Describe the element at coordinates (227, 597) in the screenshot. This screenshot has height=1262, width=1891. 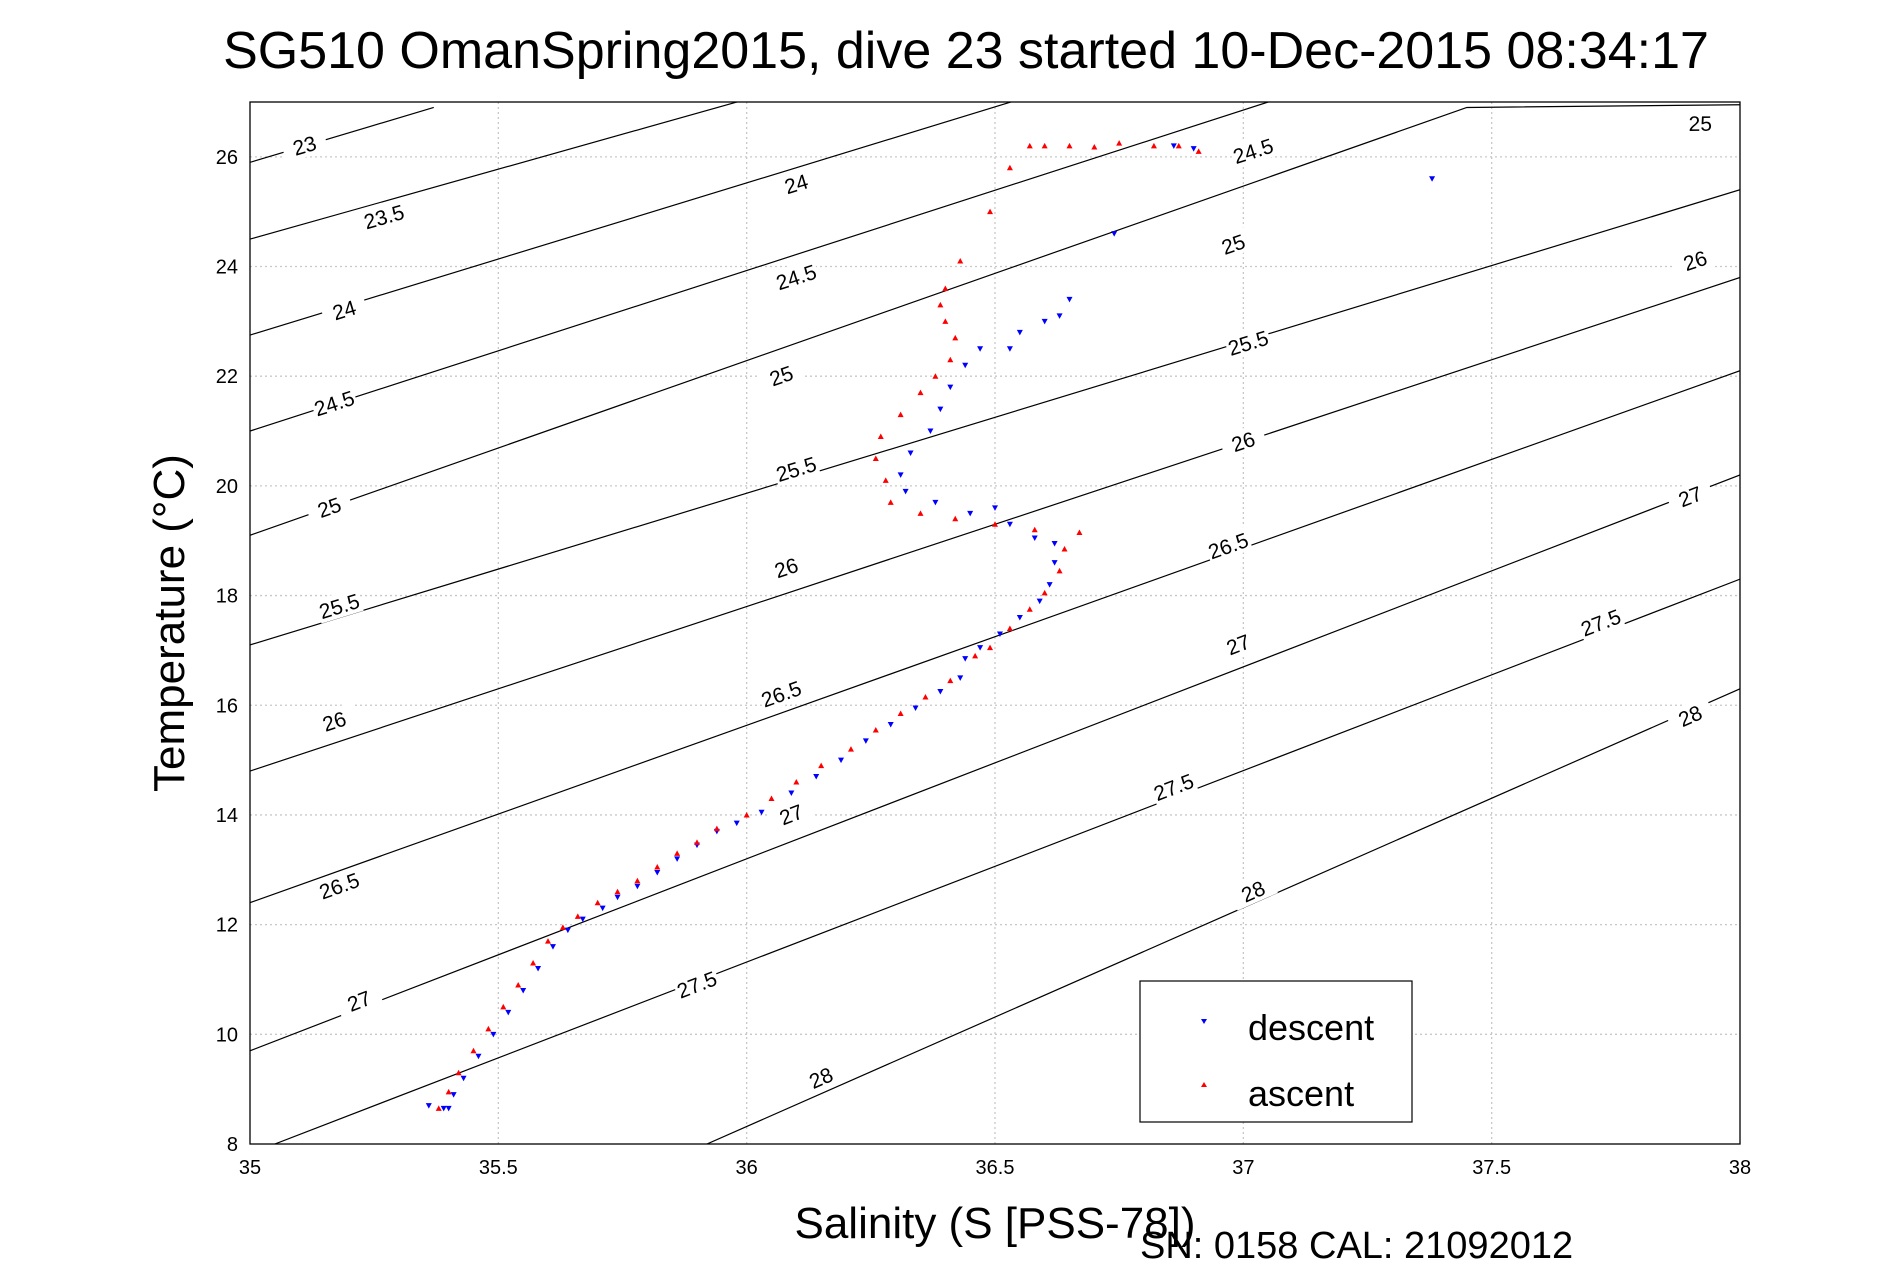
I see `y-tick-label-5: 18` at that location.